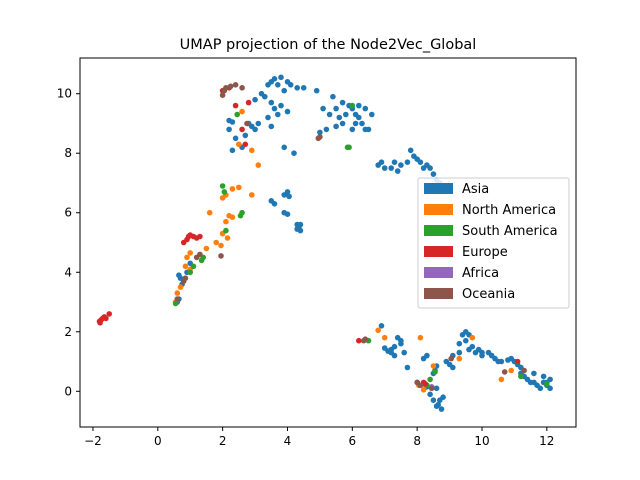 This screenshot has width=640, height=480. I want to click on x-tick-label: 0, so click(158, 441).